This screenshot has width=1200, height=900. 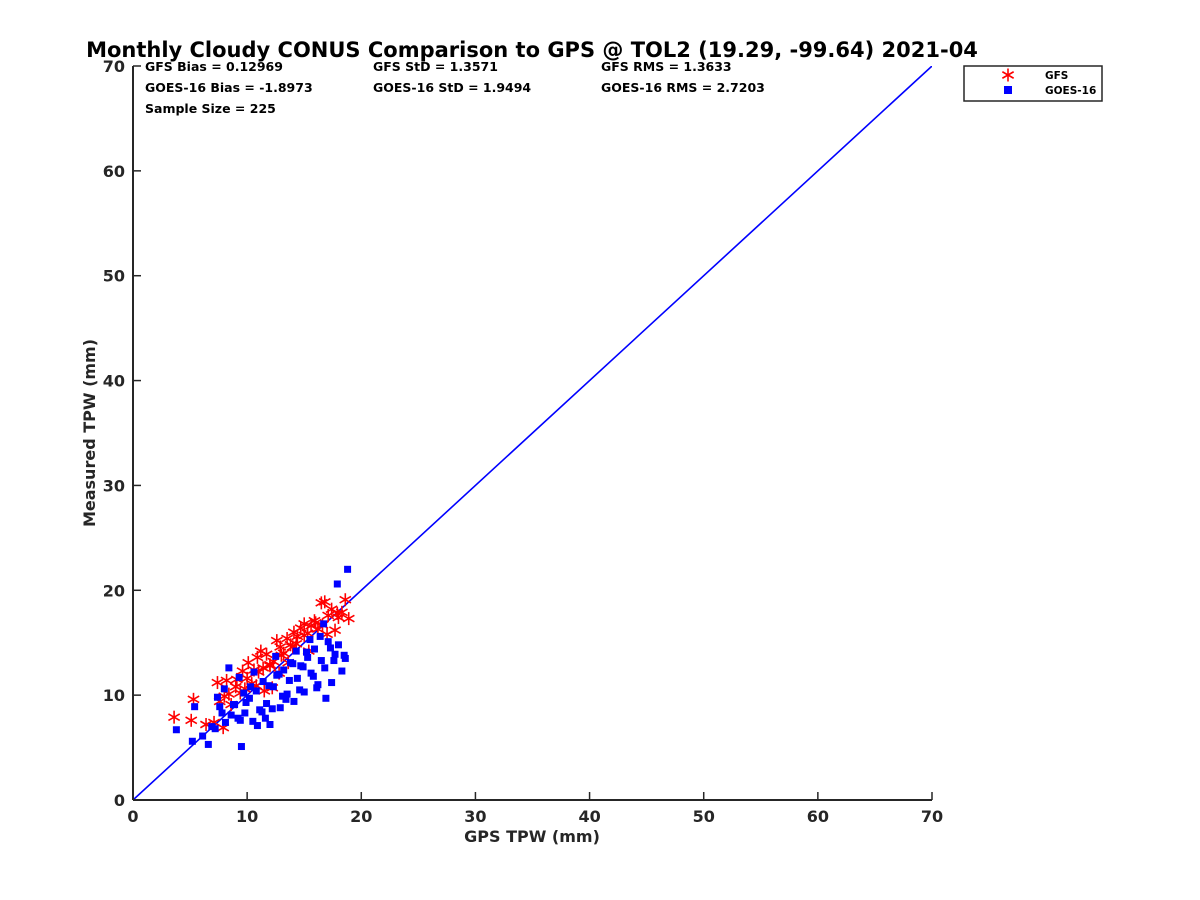 I want to click on legend-box, so click(x=1033, y=83).